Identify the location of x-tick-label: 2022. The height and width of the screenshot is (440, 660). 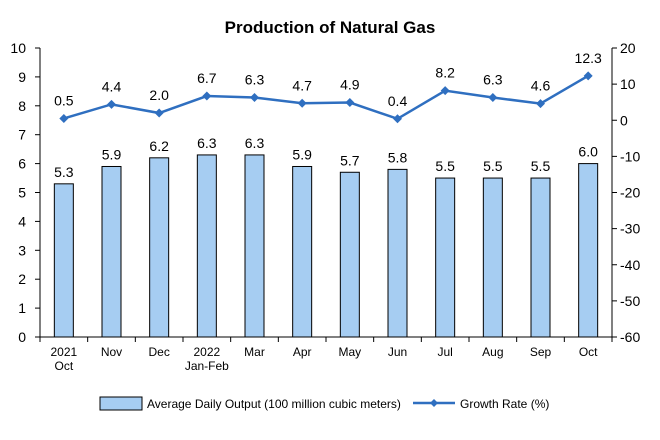
(206, 352).